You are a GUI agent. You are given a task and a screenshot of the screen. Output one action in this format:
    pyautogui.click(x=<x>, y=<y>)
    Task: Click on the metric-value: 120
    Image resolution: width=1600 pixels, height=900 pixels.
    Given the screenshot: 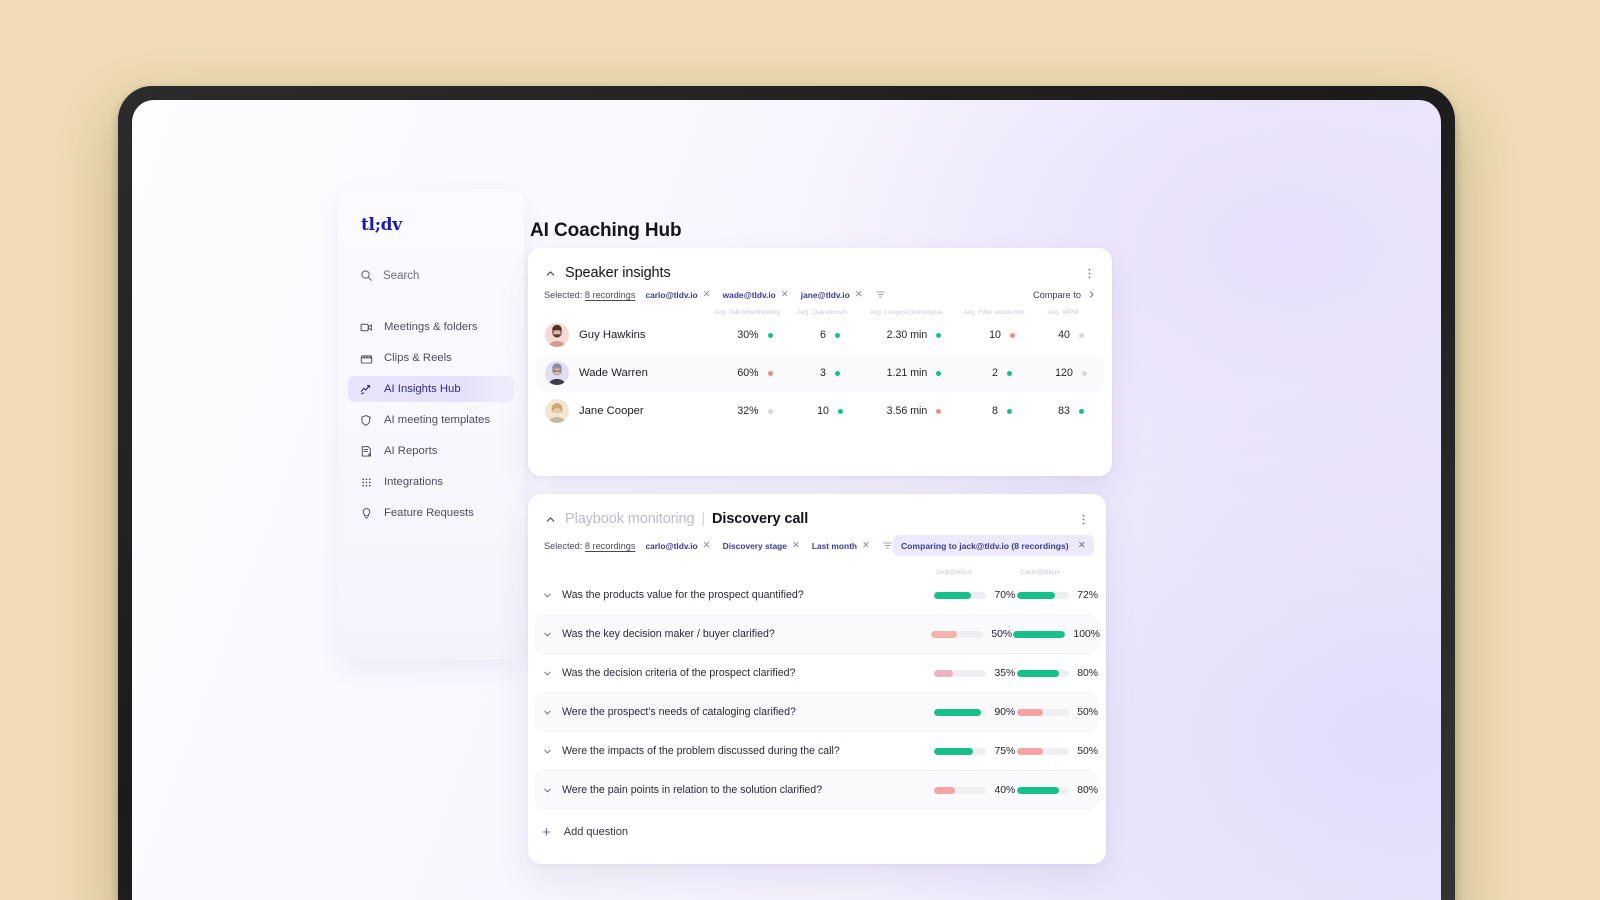 What is the action you would take?
    pyautogui.click(x=1064, y=373)
    